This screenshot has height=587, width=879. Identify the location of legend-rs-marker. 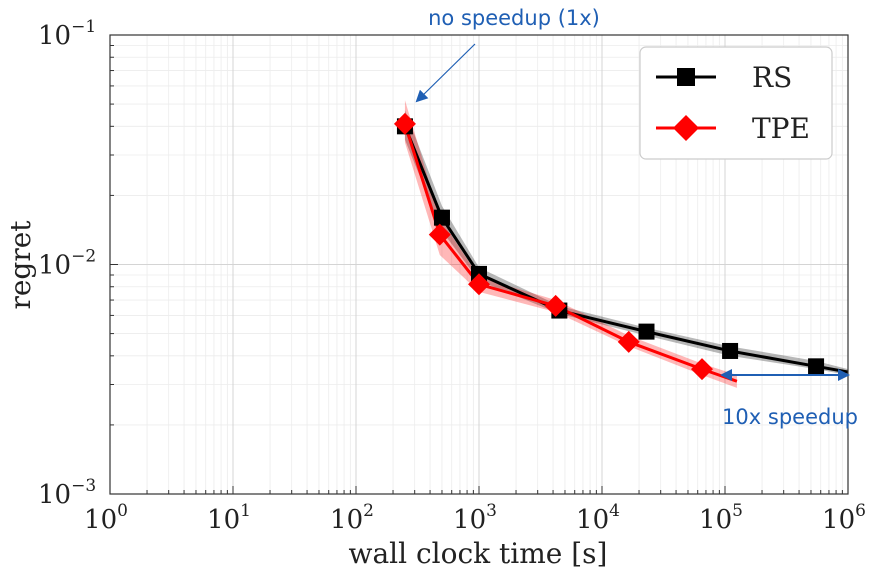
(686, 77).